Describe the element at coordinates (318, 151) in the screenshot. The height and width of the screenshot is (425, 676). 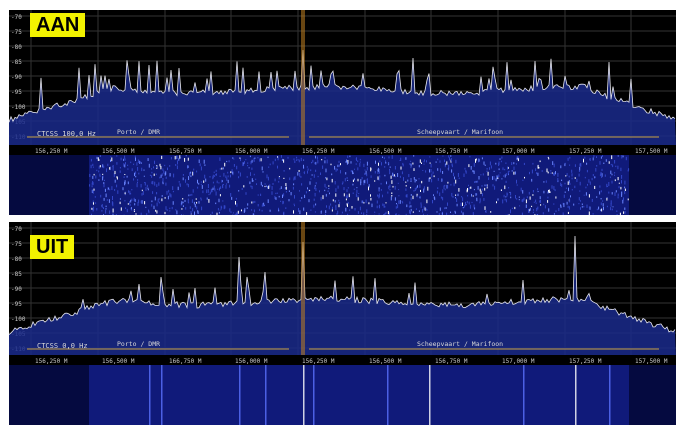
I see `x-tick-label: 156,250 M` at that location.